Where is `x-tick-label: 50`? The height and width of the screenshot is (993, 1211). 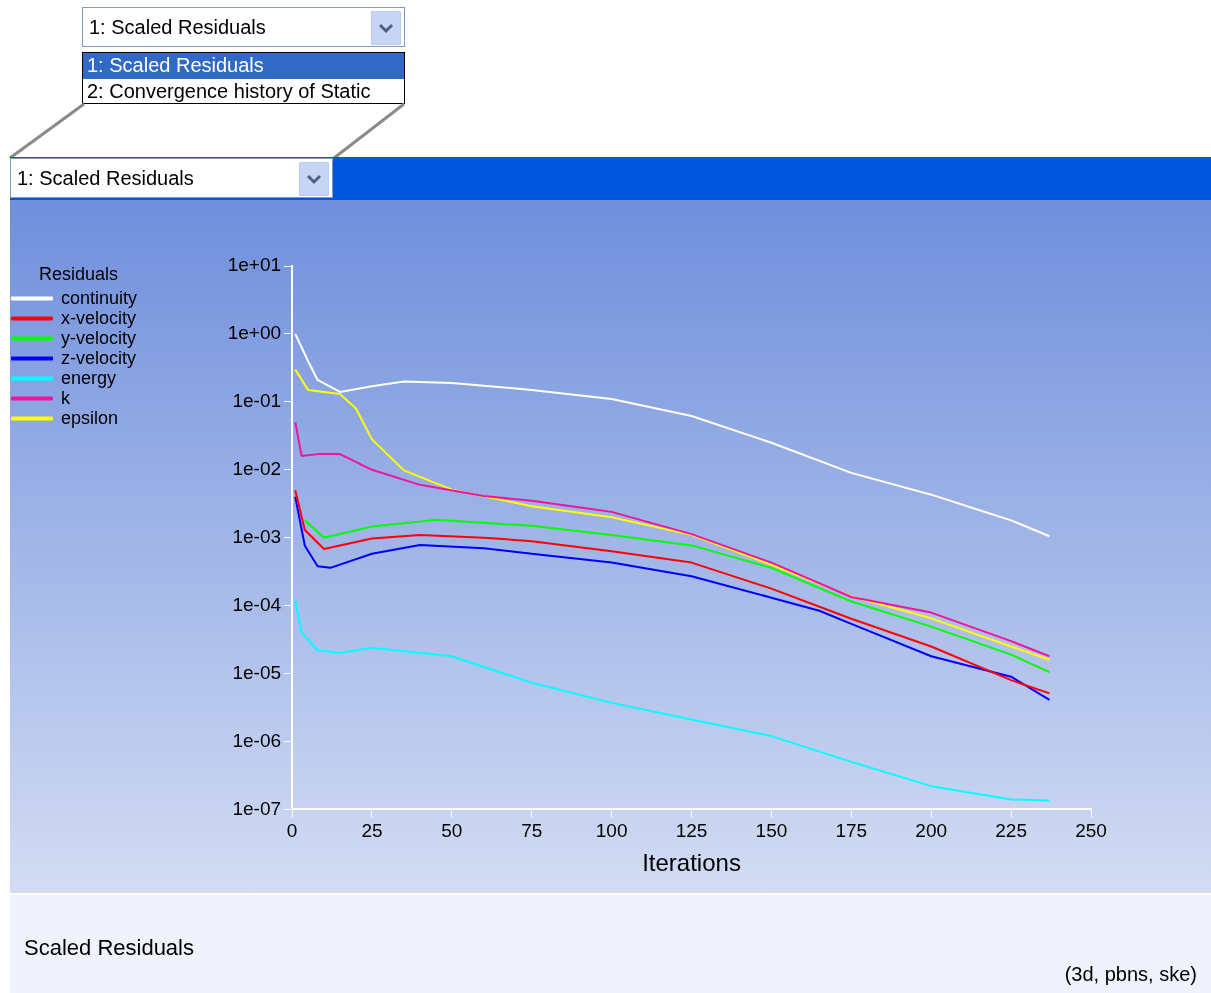
x-tick-label: 50 is located at coordinates (452, 831).